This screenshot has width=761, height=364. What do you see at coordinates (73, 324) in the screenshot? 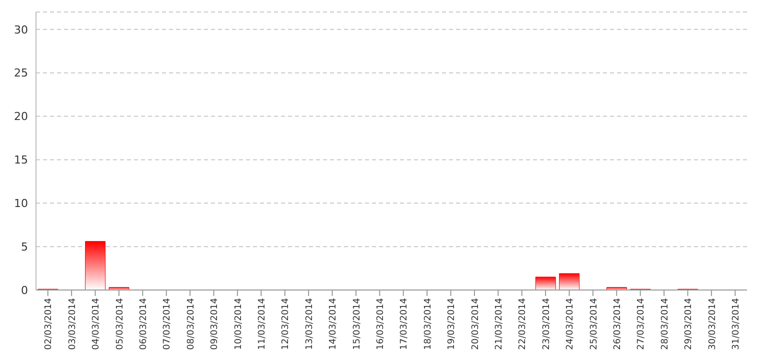
I see `x-tick-label: 03/03/2014` at bounding box center [73, 324].